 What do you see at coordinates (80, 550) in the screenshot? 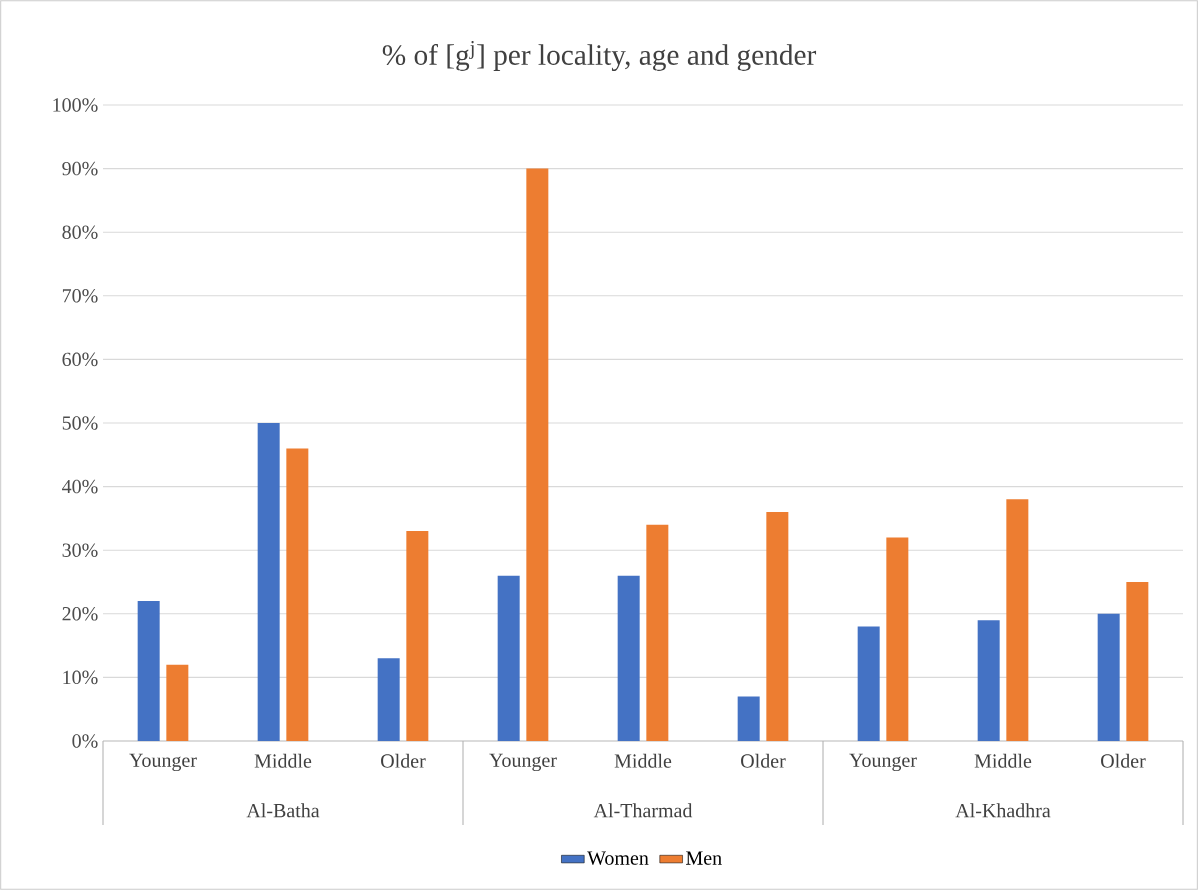
I see `y-tick-label: 30%` at bounding box center [80, 550].